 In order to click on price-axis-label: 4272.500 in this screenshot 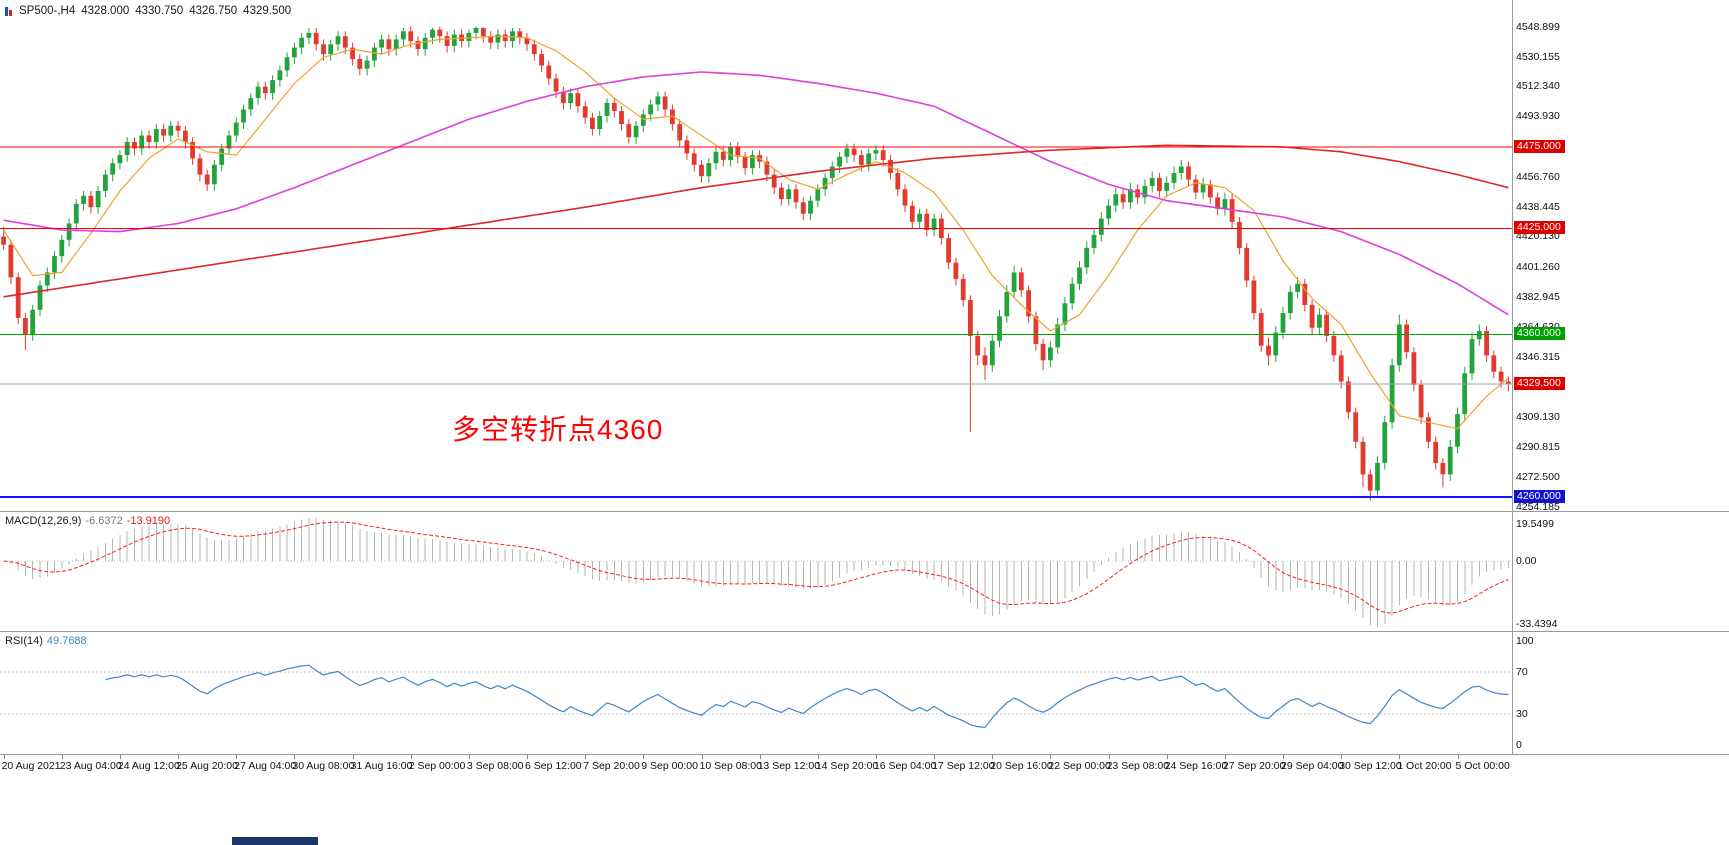, I will do `click(1538, 476)`.